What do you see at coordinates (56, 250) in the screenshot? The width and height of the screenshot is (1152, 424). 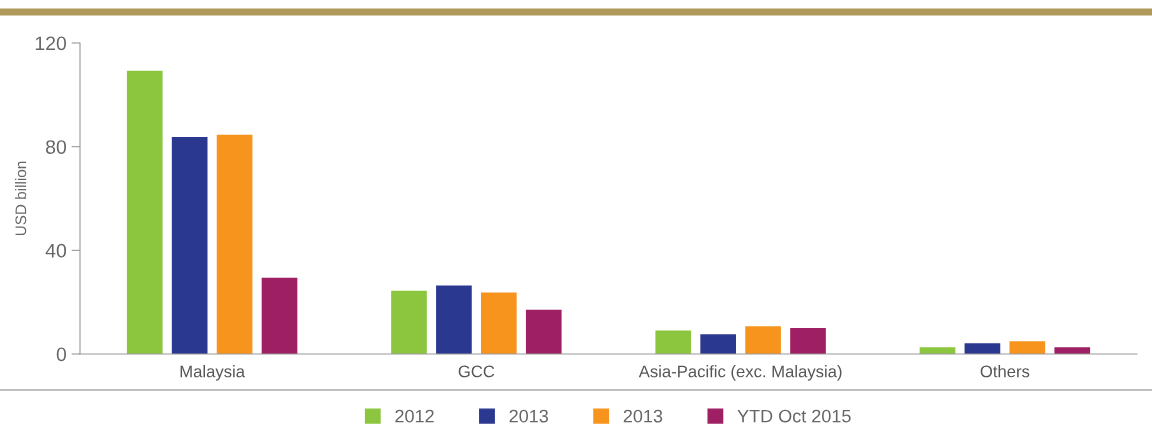 I see `y-tick-label: 40` at bounding box center [56, 250].